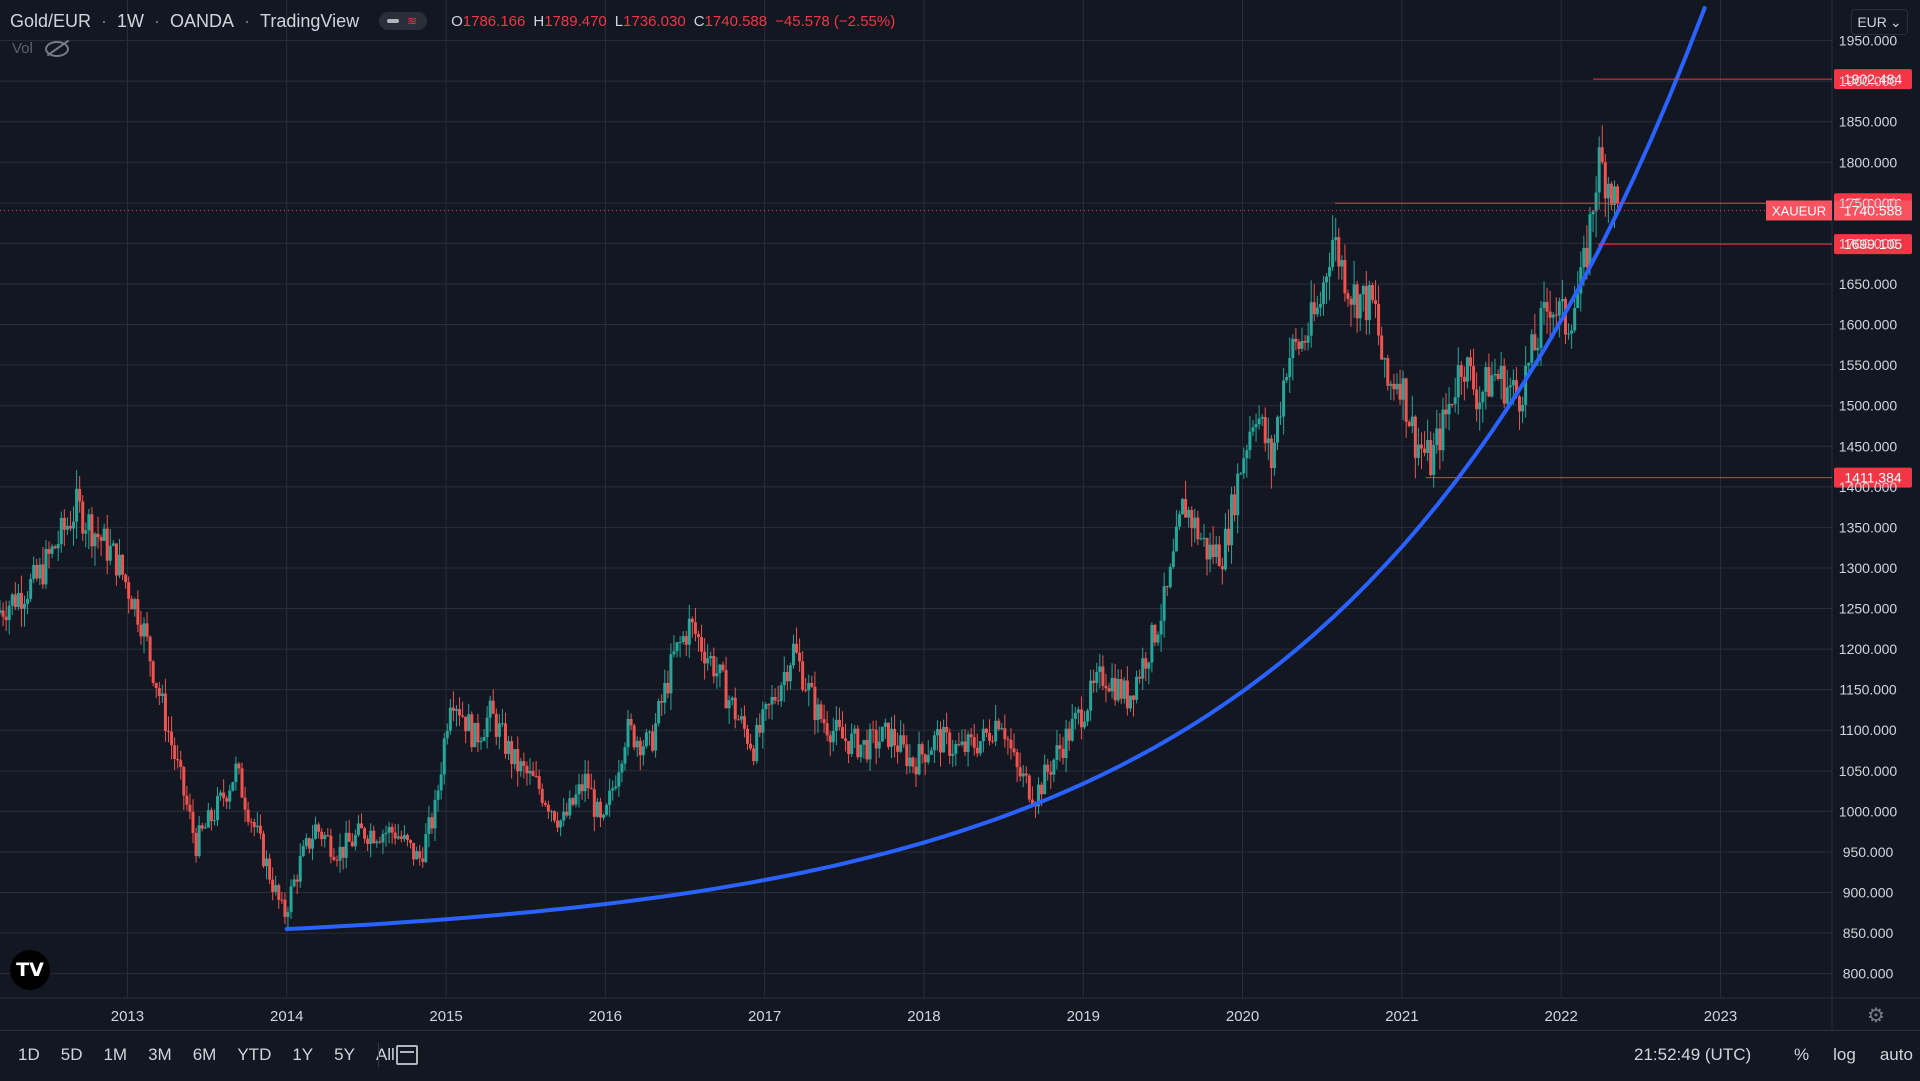 The image size is (1920, 1081). I want to click on interval-label: 1W, so click(131, 20).